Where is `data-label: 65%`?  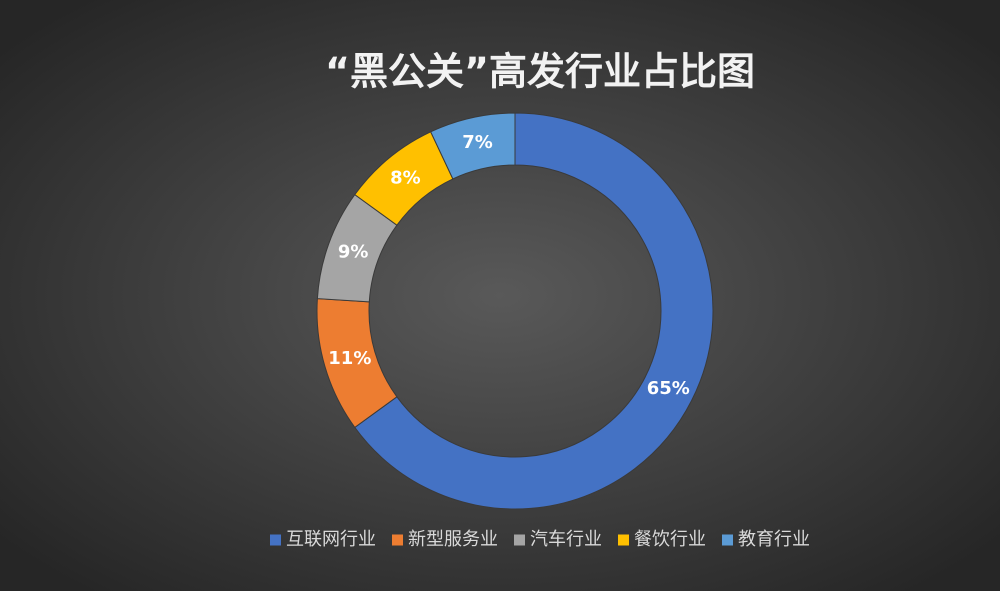
data-label: 65% is located at coordinates (668, 388).